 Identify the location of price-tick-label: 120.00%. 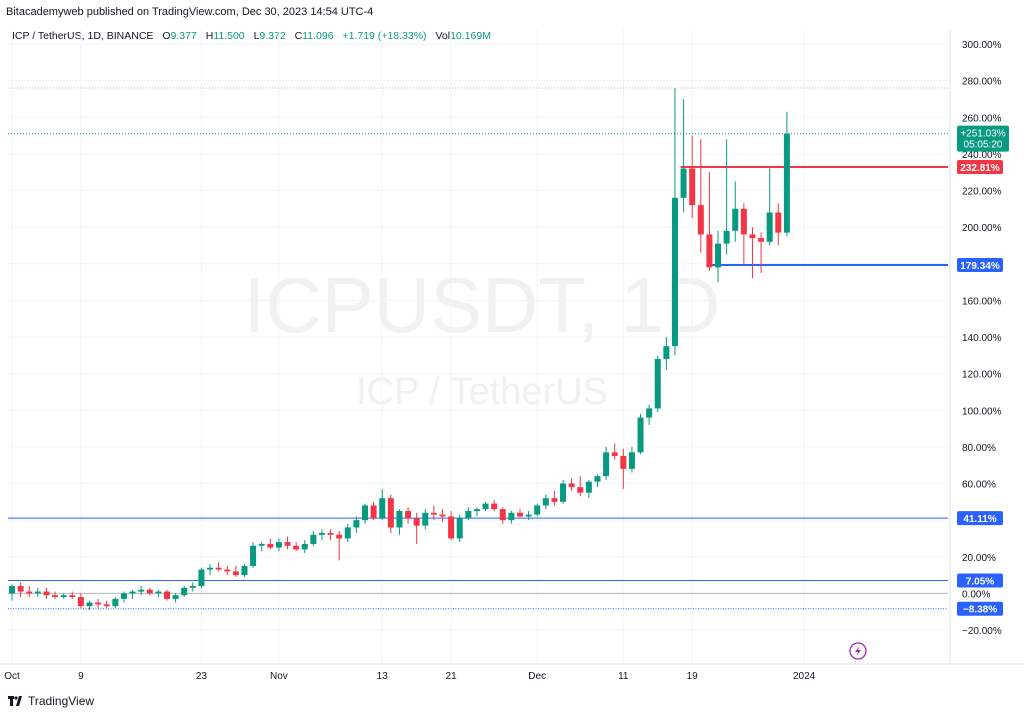
(982, 375).